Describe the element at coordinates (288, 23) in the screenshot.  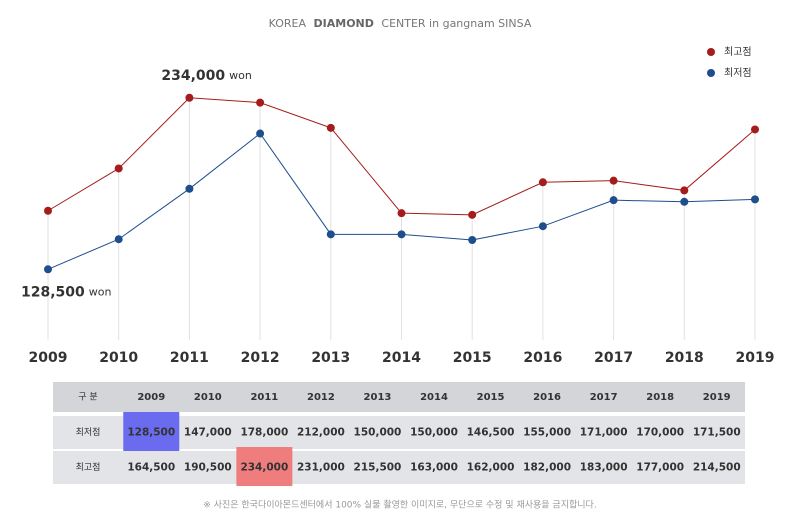
I see `title-part: KOREA` at that location.